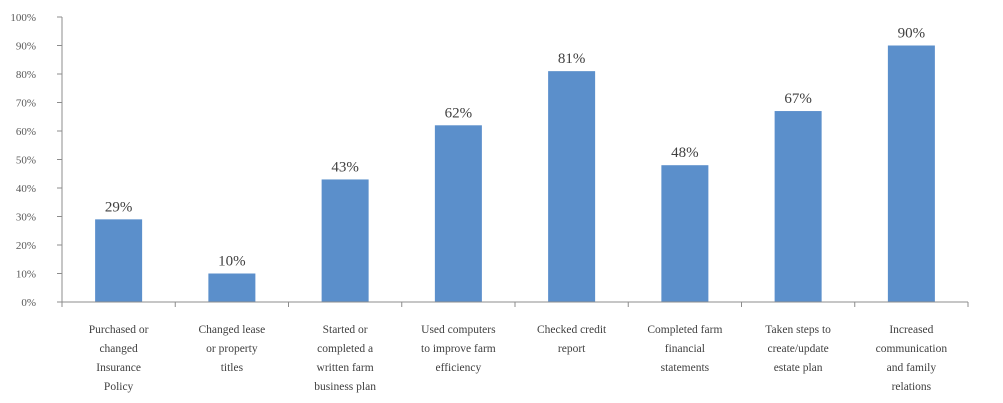  Describe the element at coordinates (798, 99) in the screenshot. I see `data-label: 67%` at that location.